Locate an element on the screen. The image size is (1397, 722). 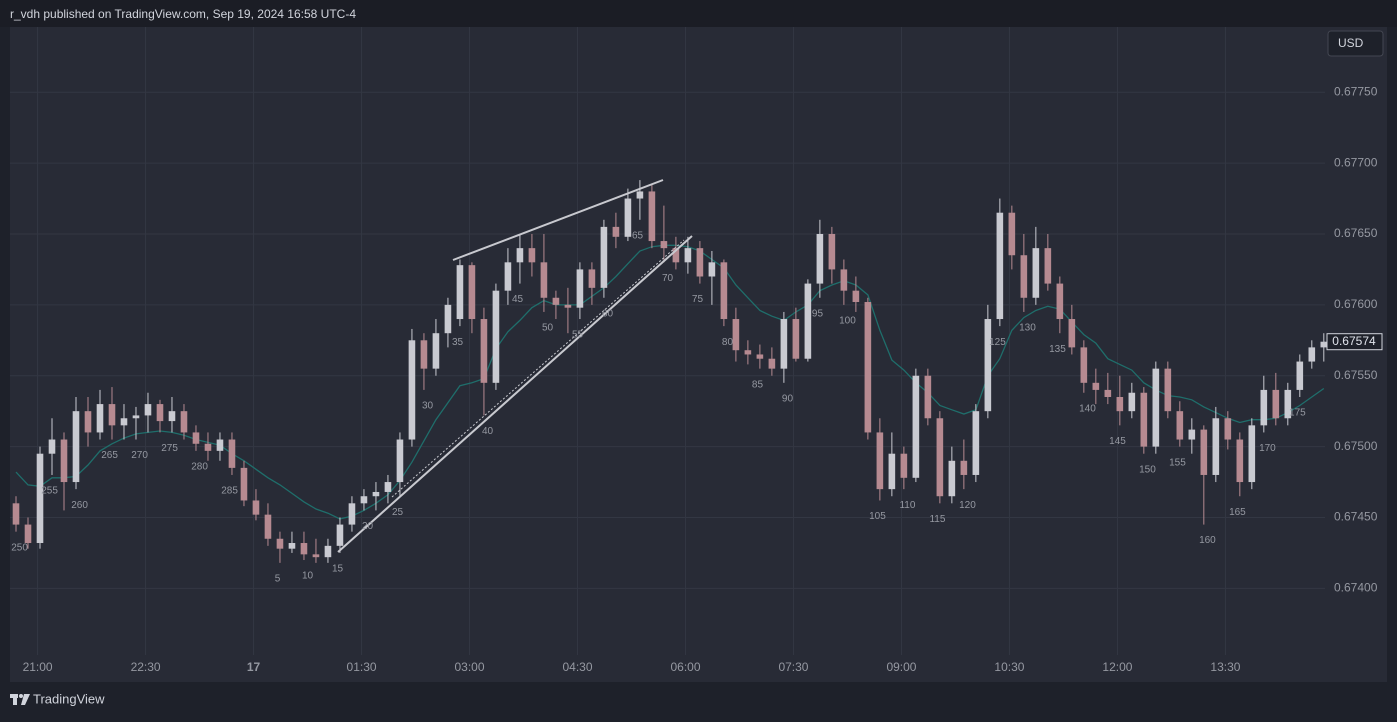
bar-count-label: 255 is located at coordinates (49, 491).